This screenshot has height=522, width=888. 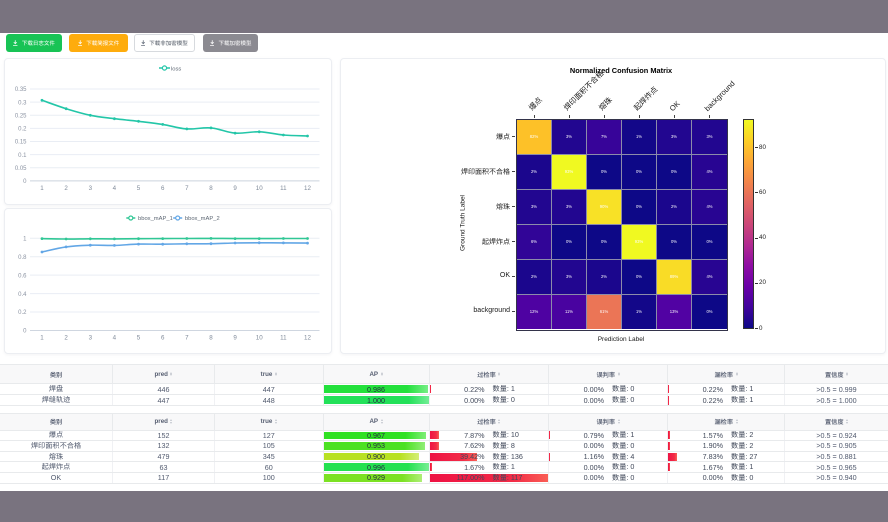 What do you see at coordinates (22, 276) in the screenshot?
I see `svg-text: 0.6` at bounding box center [22, 276].